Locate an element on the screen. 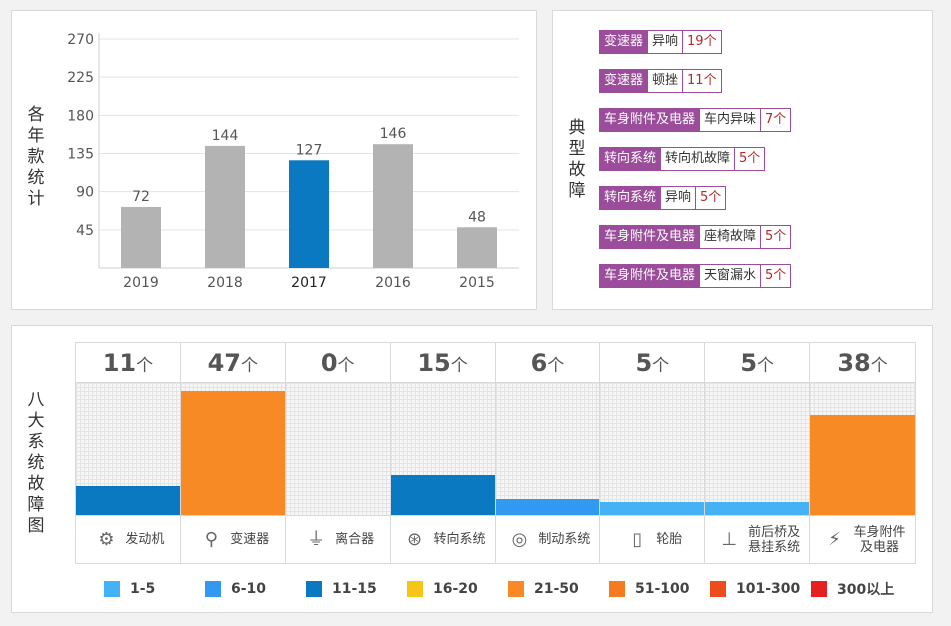  bar-2017 is located at coordinates (309, 214).